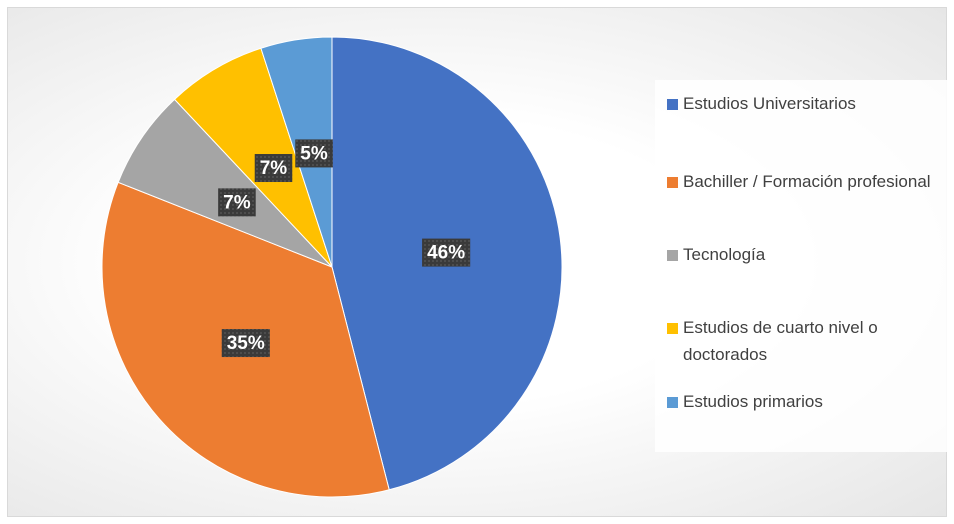 The image size is (954, 524). I want to click on data-label-group: 46%, so click(446, 252).